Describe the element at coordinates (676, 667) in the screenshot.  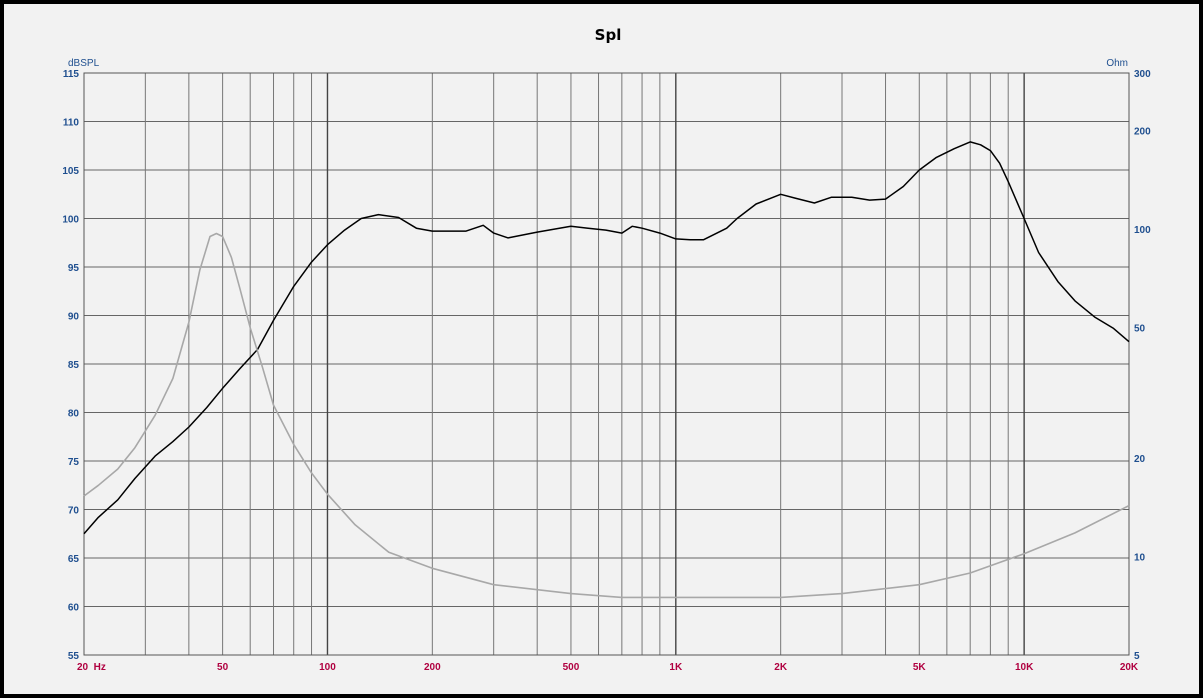
I see `x-tick-label: 1K` at that location.